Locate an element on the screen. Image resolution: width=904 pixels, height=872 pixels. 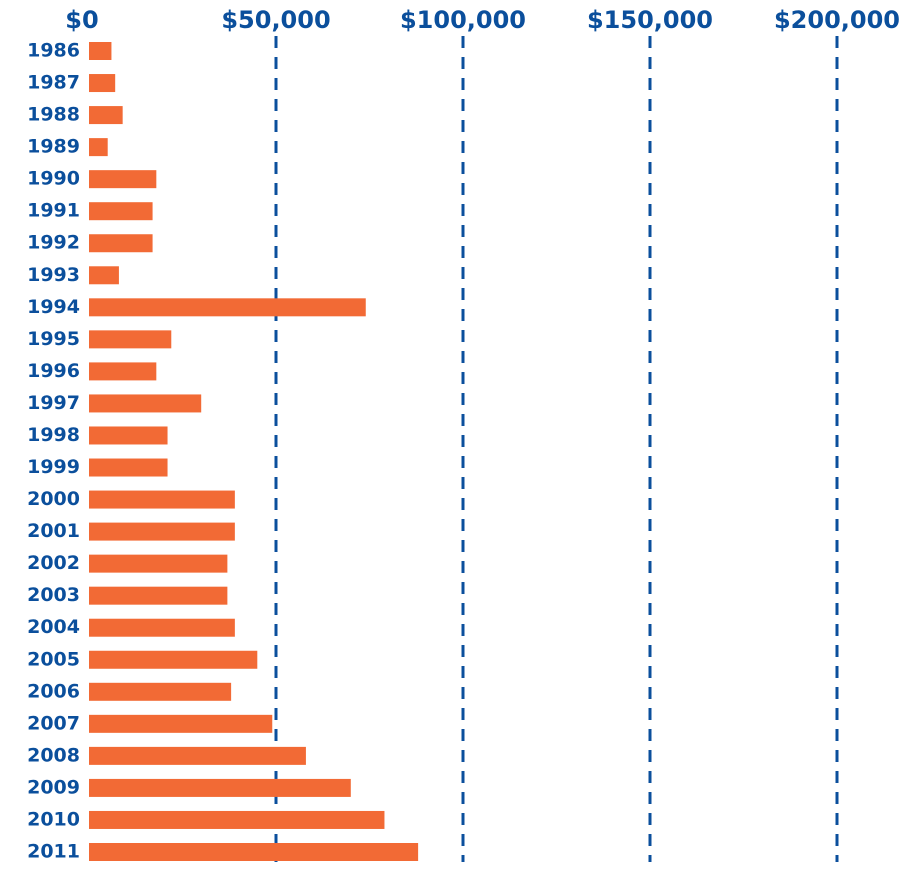
y-tick-label: 1997 is located at coordinates (53, 403).